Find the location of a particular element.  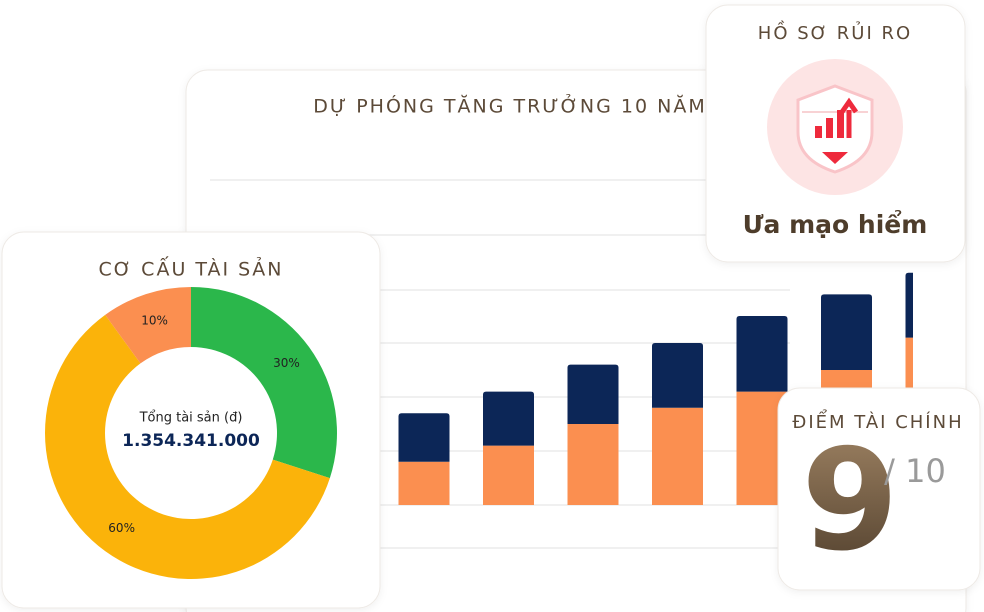

icon-down is located at coordinates (835, 158).